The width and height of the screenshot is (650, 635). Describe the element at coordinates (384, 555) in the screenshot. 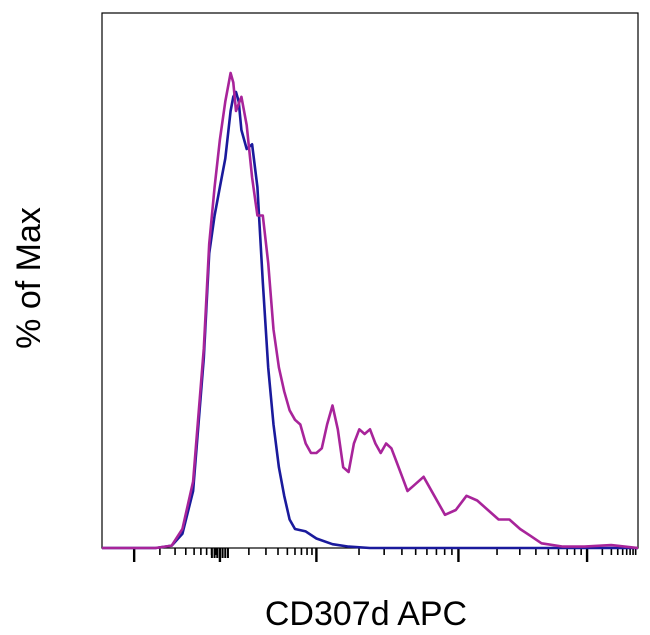

I see `x-axis-ticks` at that location.